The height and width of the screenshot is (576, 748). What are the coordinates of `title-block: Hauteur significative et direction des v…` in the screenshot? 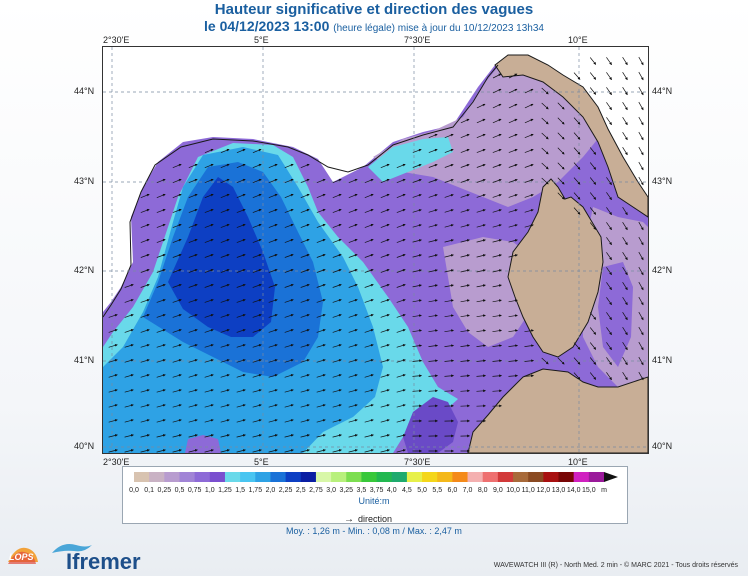 It's located at (374, 18).